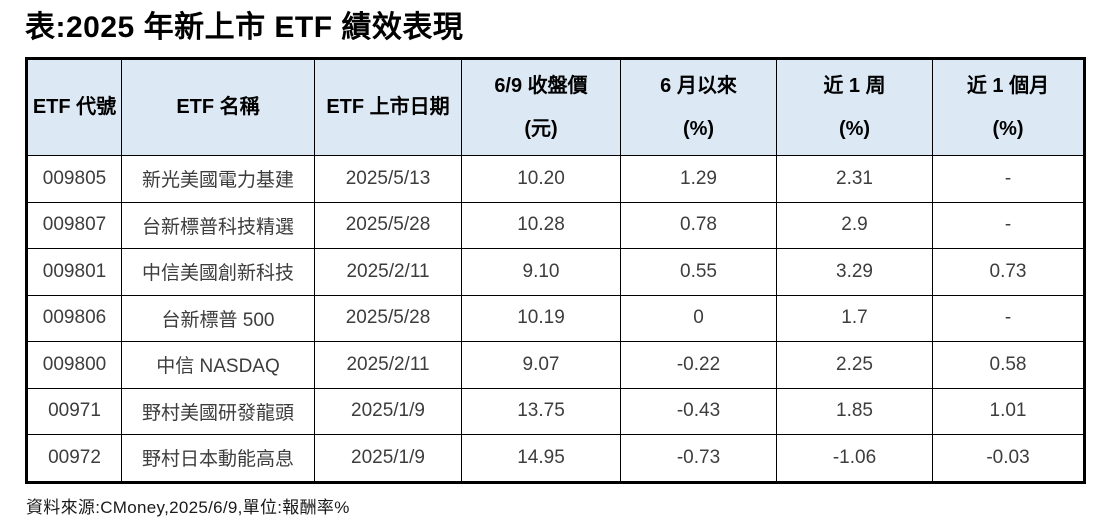  I want to click on cell-month: 0.73, so click(1008, 272).